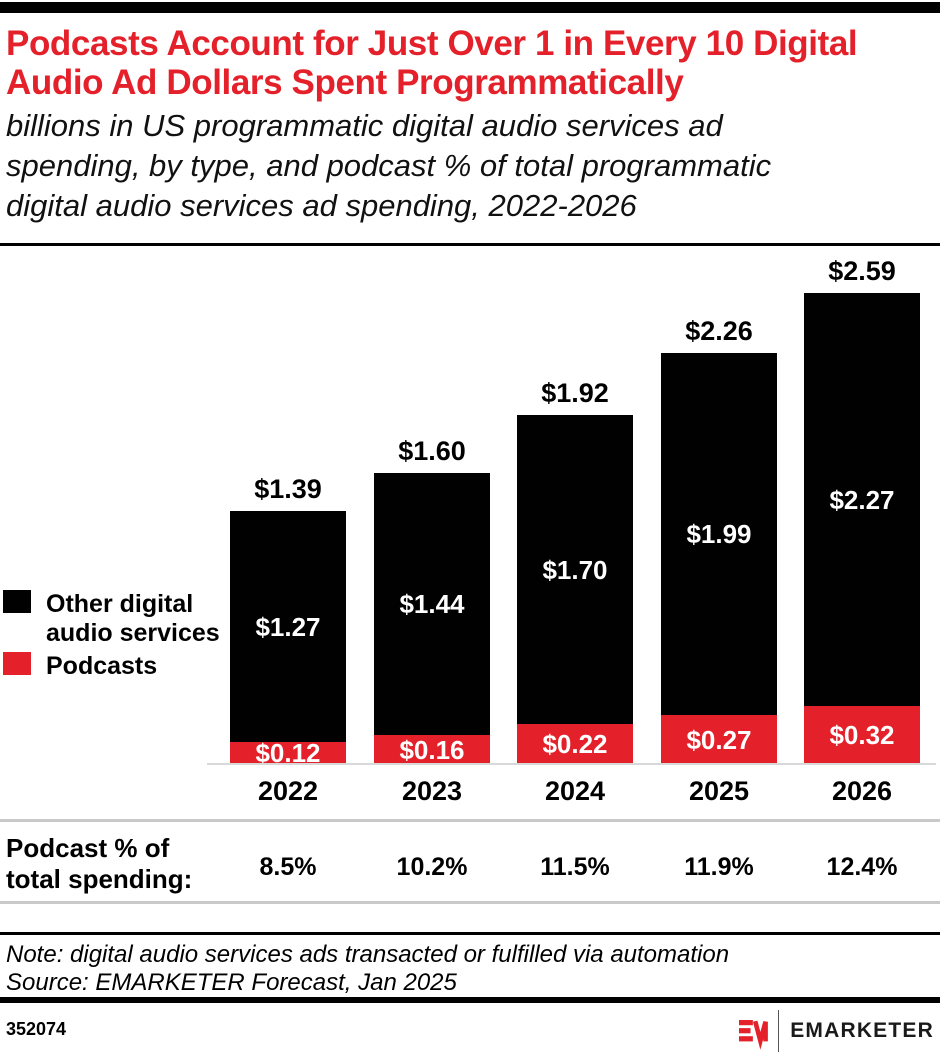 This screenshot has height=1058, width=940. I want to click on bar-segment-podcasts-2025, so click(719, 739).